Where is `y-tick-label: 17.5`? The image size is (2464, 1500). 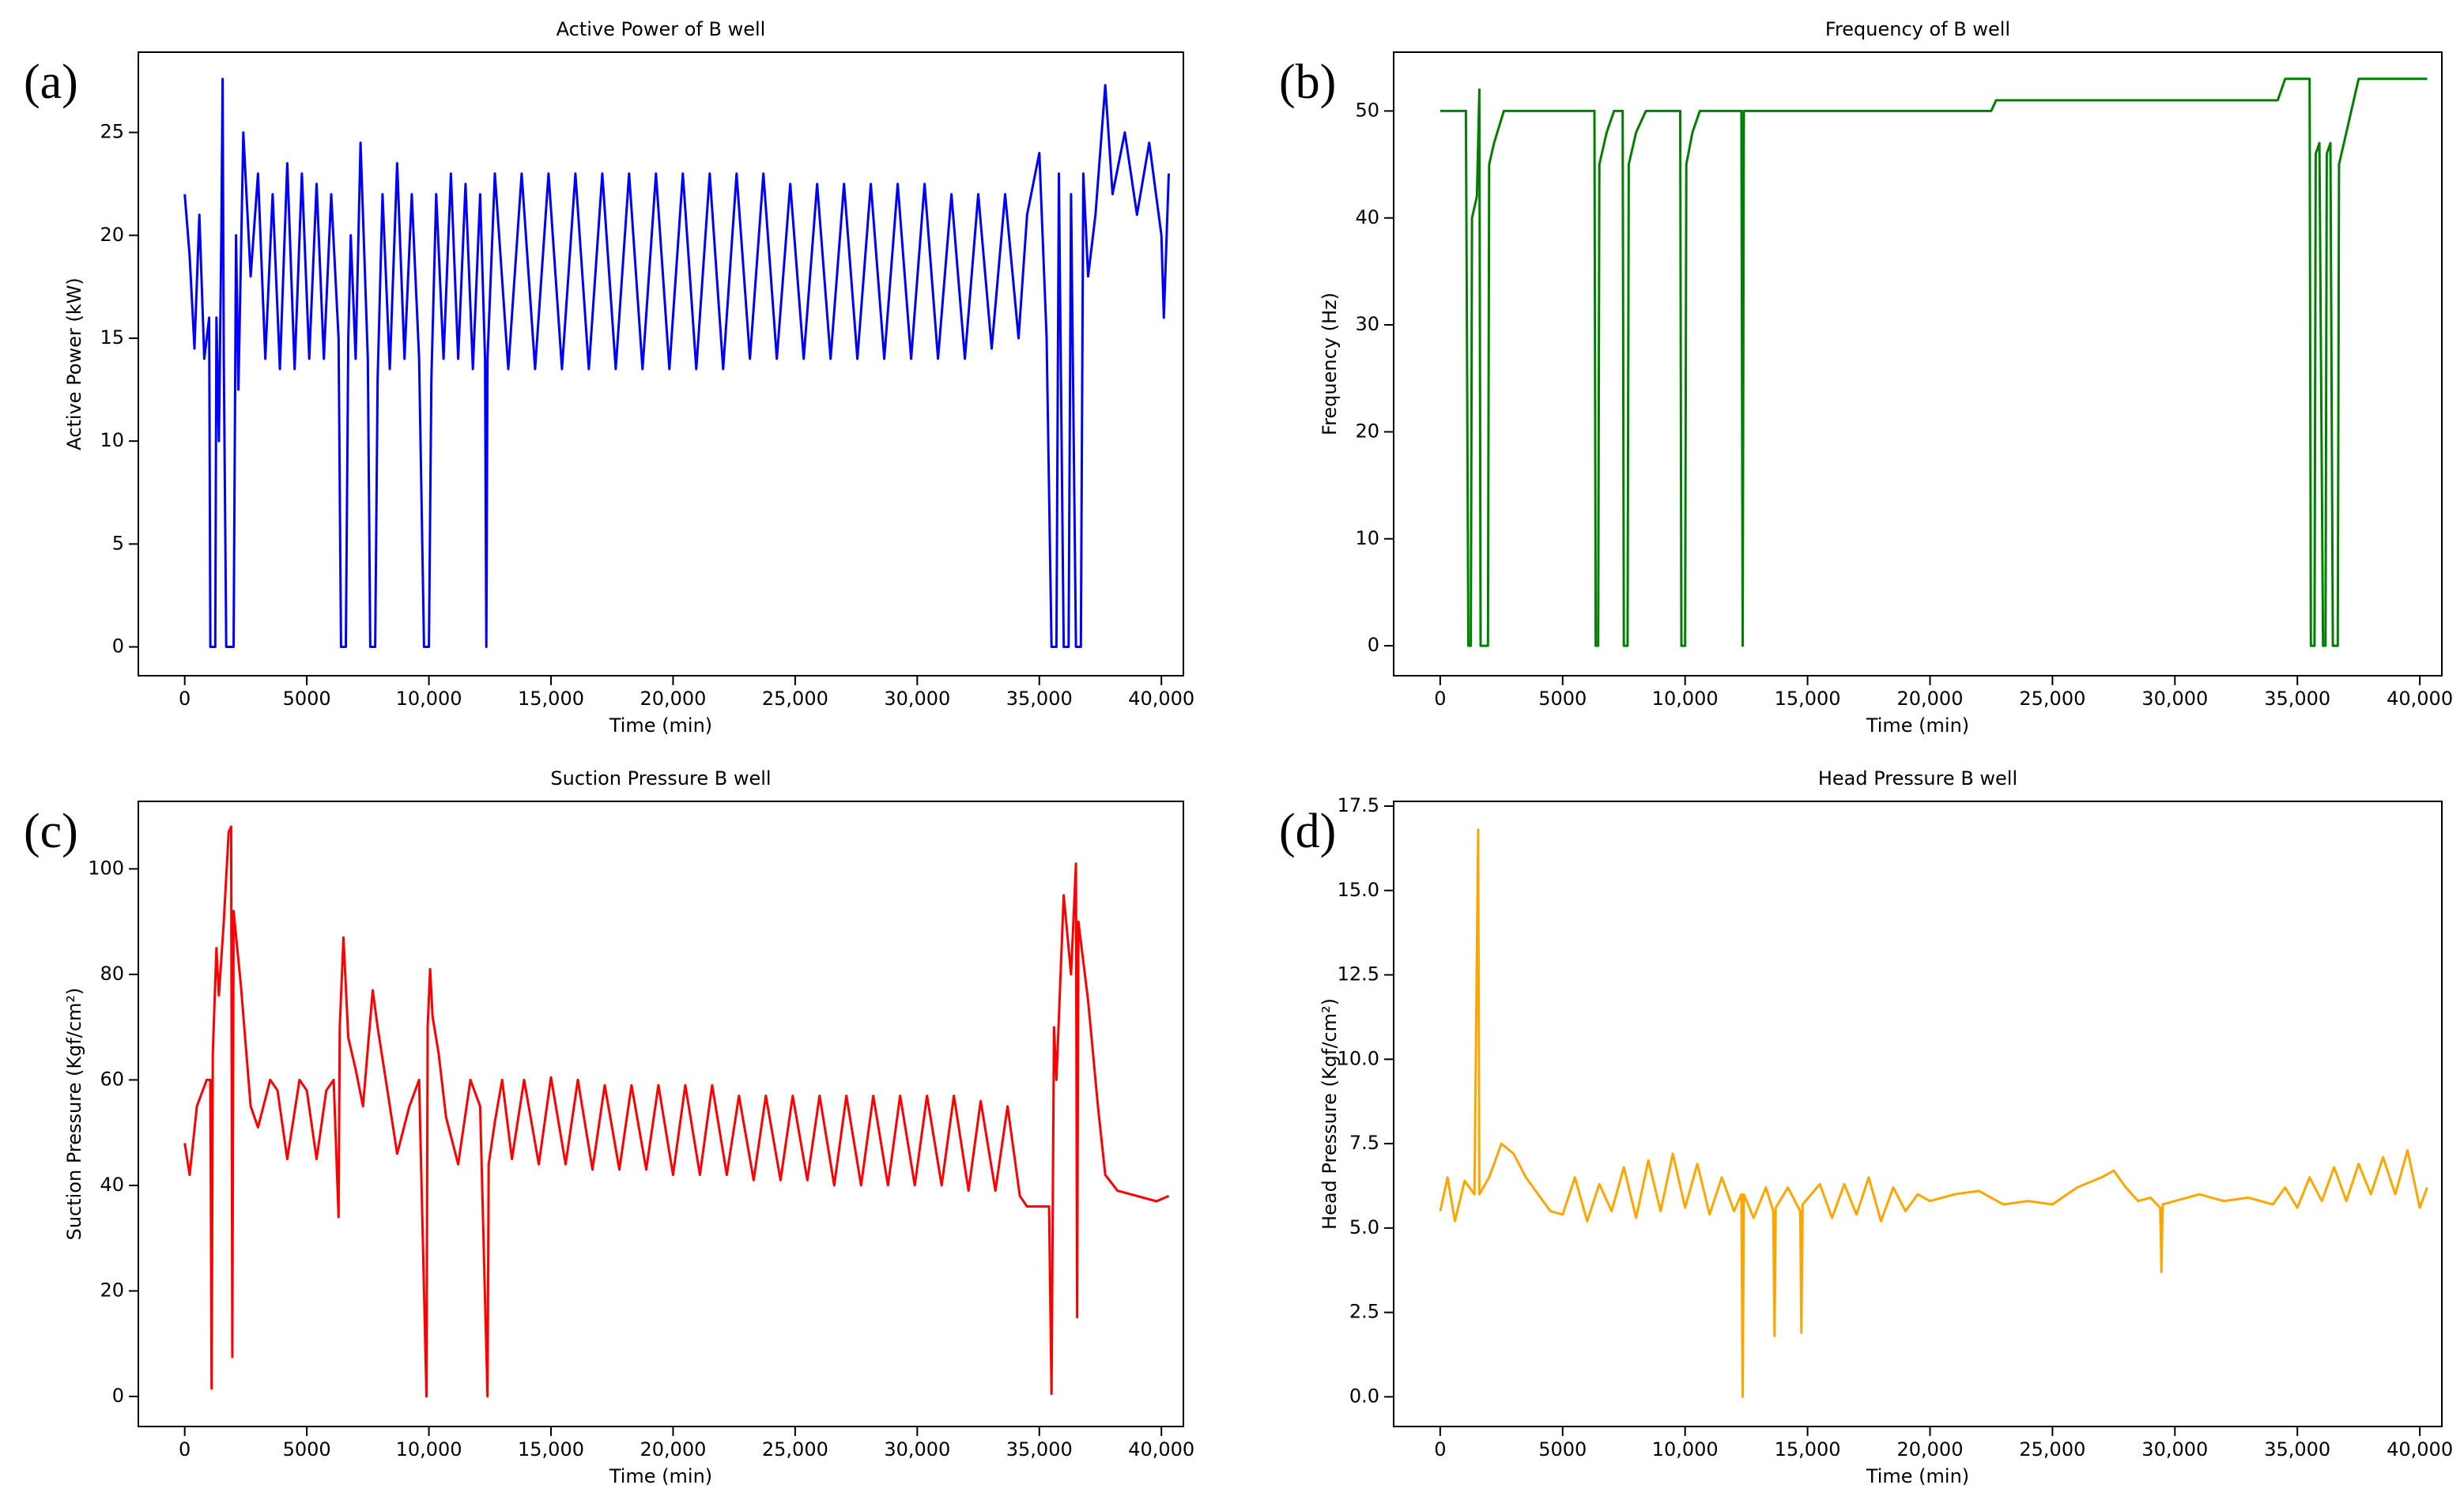 y-tick-label: 17.5 is located at coordinates (1359, 805).